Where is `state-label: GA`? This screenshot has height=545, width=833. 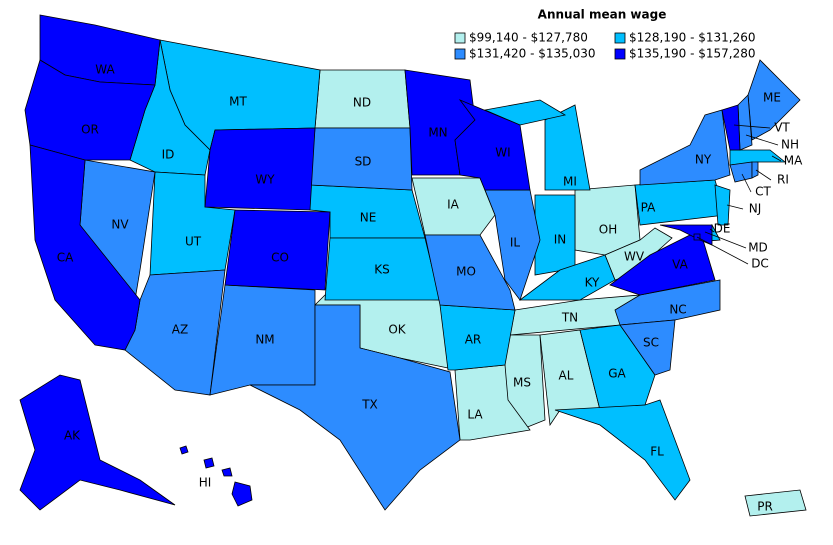
state-label: GA is located at coordinates (617, 374).